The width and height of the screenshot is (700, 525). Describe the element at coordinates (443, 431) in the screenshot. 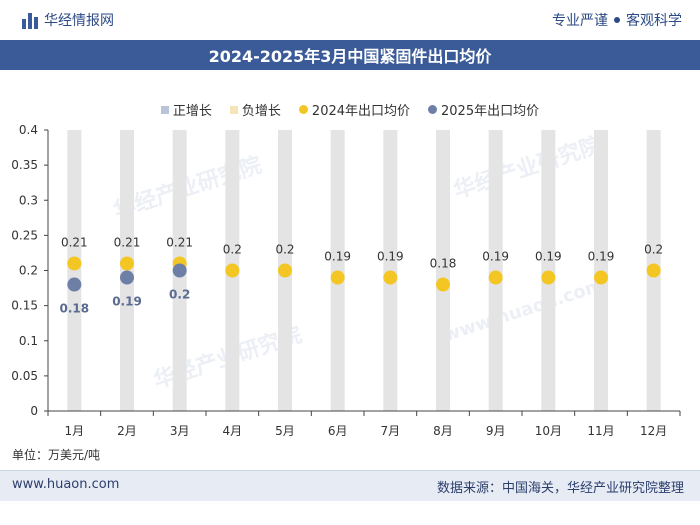

I see `x-tick-label: 8月` at that location.